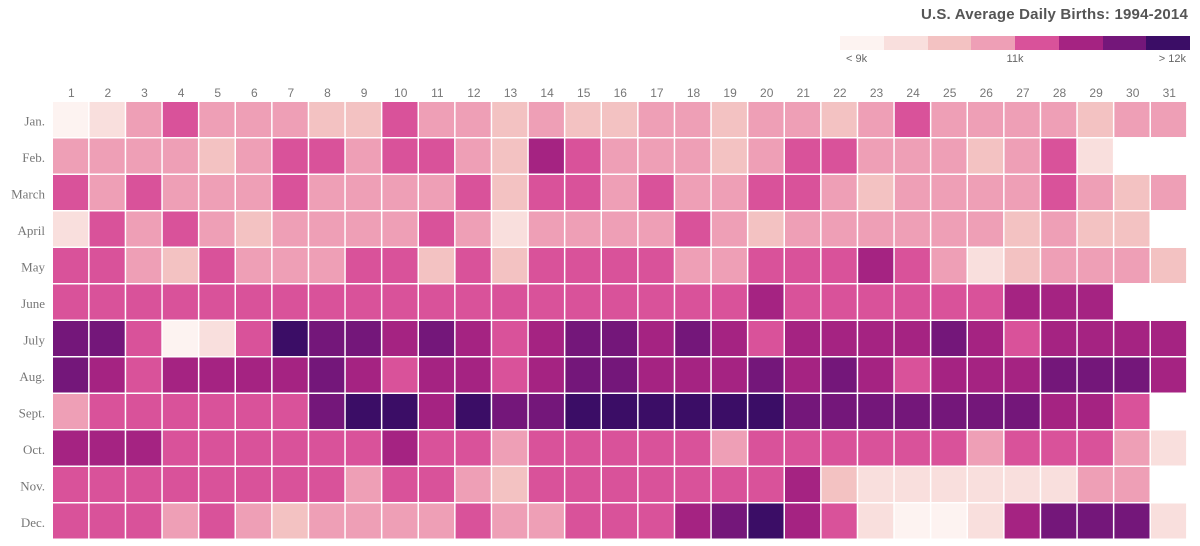 This screenshot has width=1200, height=546. What do you see at coordinates (217, 93) in the screenshot?
I see `day-label: 5` at bounding box center [217, 93].